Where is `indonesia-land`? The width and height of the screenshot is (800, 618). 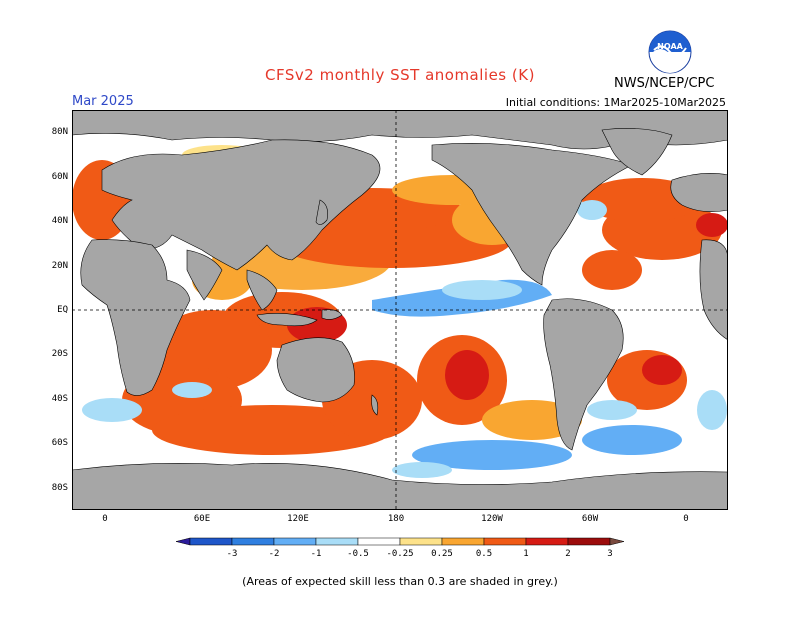 indonesia-land is located at coordinates (287, 320).